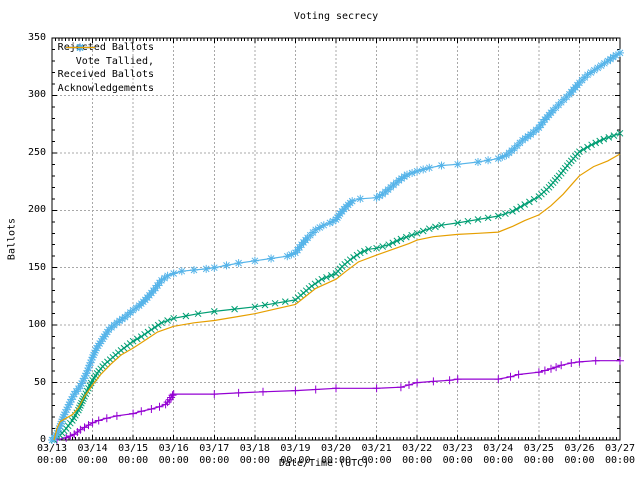 This screenshot has width=640, height=480. I want to click on x-tick-label-date: 03/15, so click(133, 448).